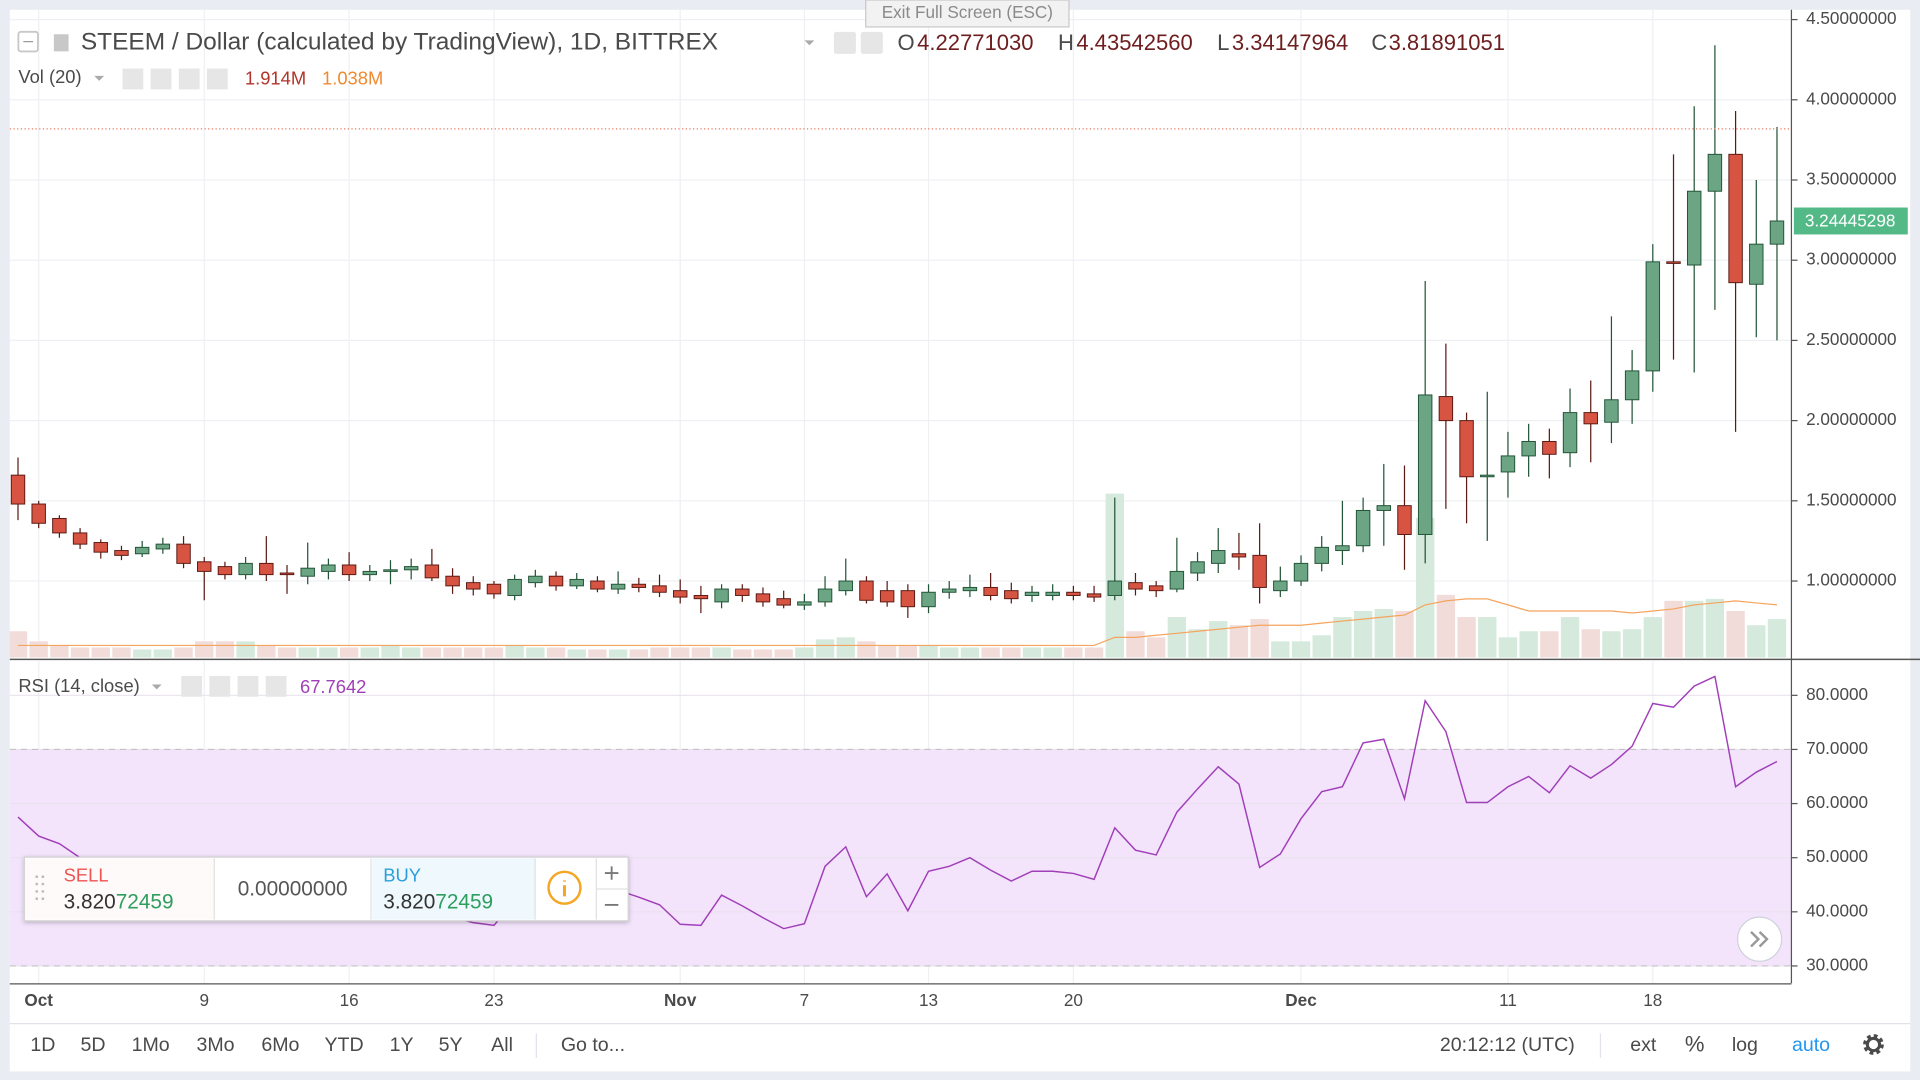  Describe the element at coordinates (898, 622) in the screenshot. I see `volume-ma-line` at that location.